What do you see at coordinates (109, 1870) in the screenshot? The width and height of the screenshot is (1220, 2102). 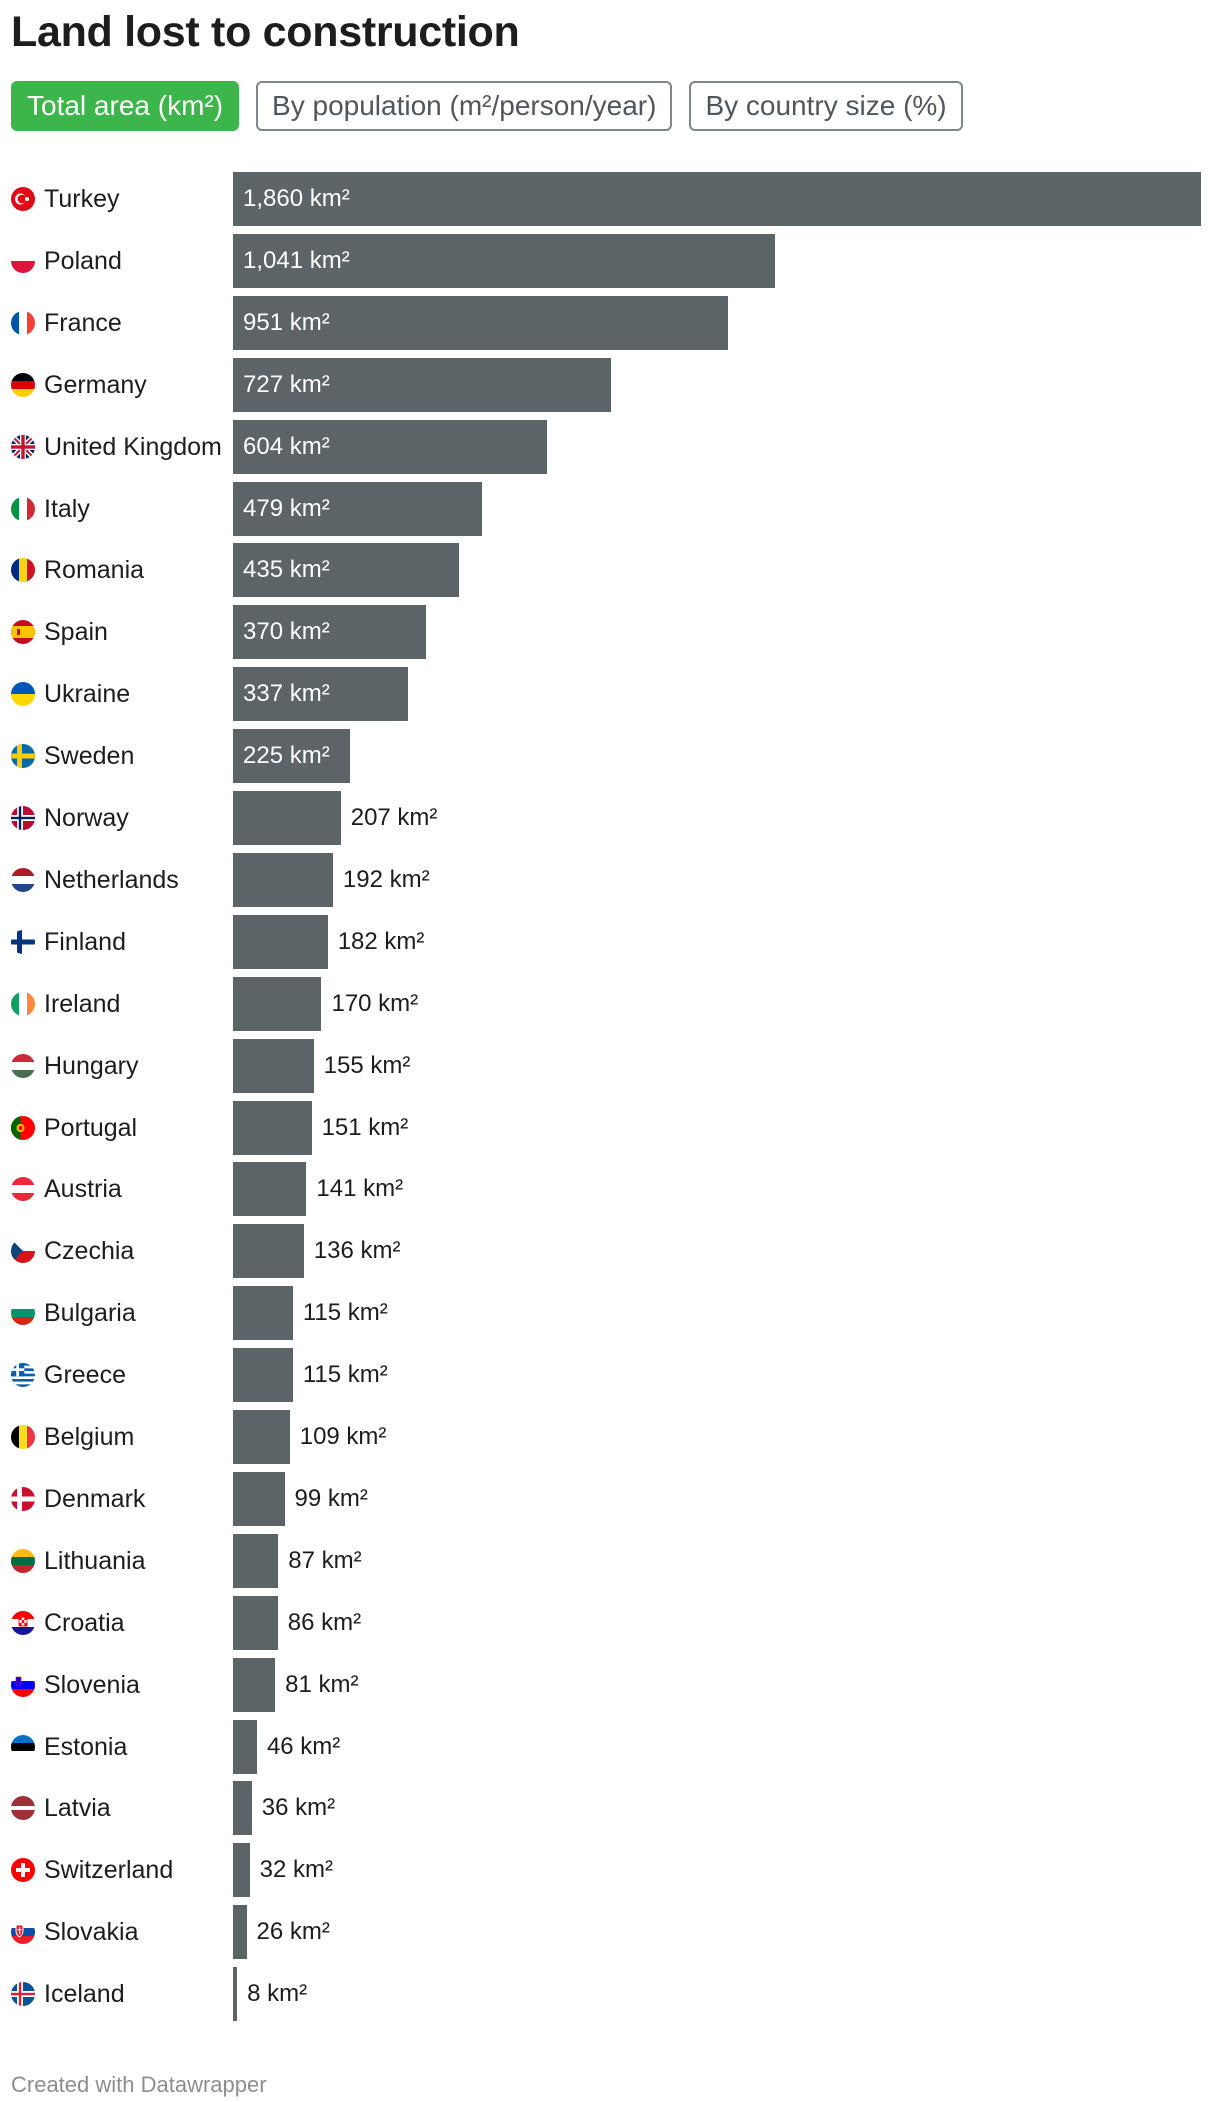 I see `category-label: Switzerland` at bounding box center [109, 1870].